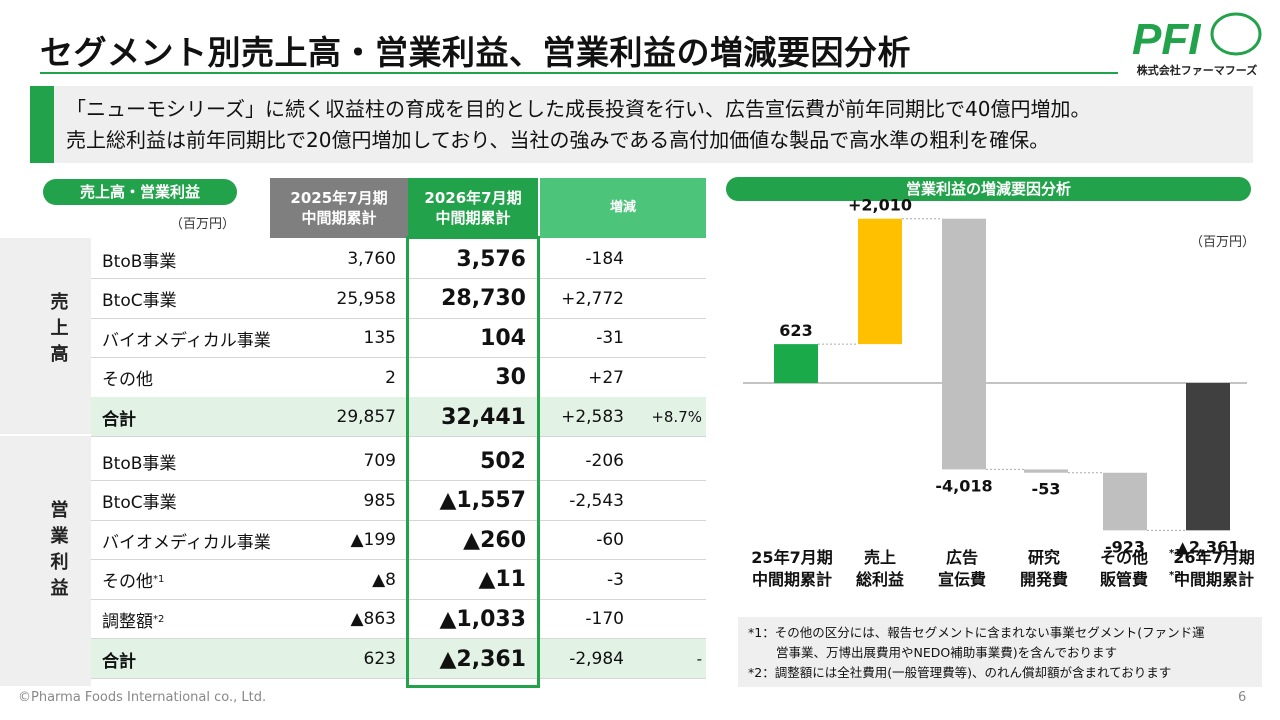 The image size is (1280, 720). What do you see at coordinates (795, 330) in the screenshot?
I see `waterfall-value-label: 623` at bounding box center [795, 330].